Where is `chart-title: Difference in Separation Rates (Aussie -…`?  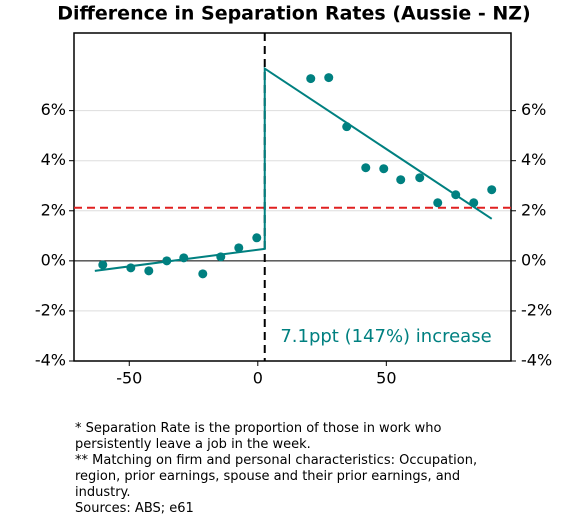 chart-title: Difference in Separation Rates (Aussie -… is located at coordinates (294, 14).